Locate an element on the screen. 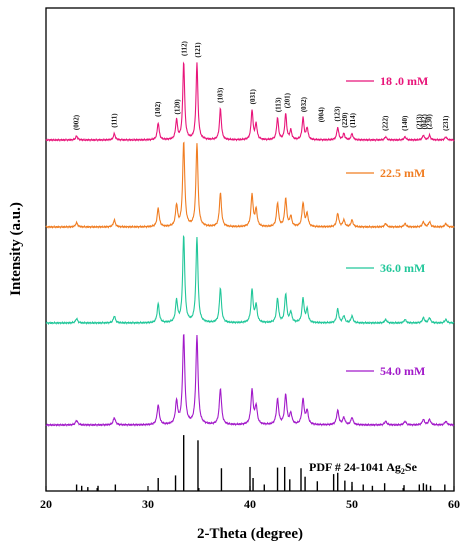 This screenshot has width=465, height=550. legend-label-1: 18 .0 mM is located at coordinates (404, 81).